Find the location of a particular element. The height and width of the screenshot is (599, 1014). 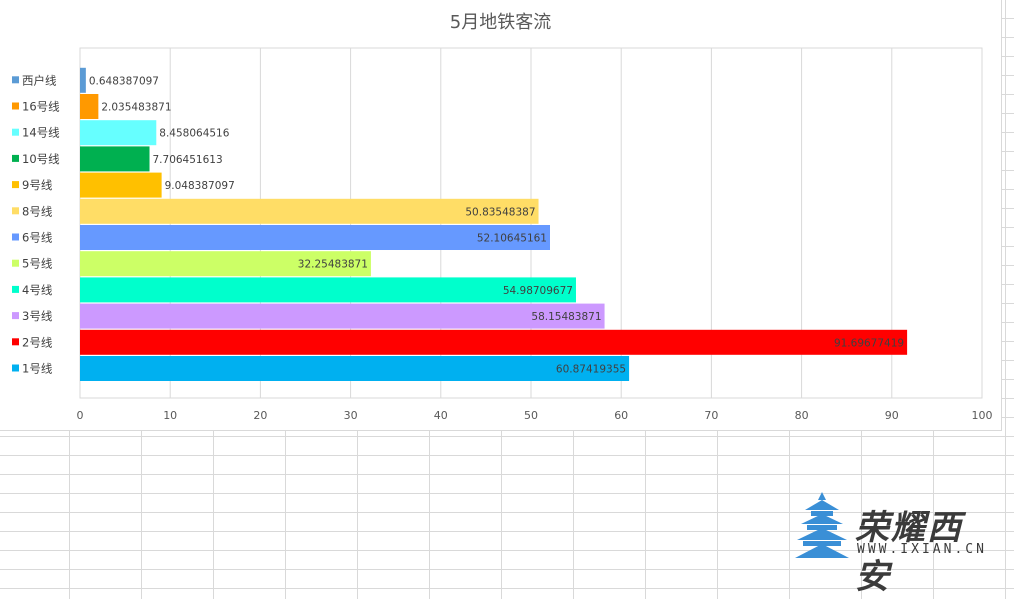

x-tick-label: 90 is located at coordinates (892, 415).